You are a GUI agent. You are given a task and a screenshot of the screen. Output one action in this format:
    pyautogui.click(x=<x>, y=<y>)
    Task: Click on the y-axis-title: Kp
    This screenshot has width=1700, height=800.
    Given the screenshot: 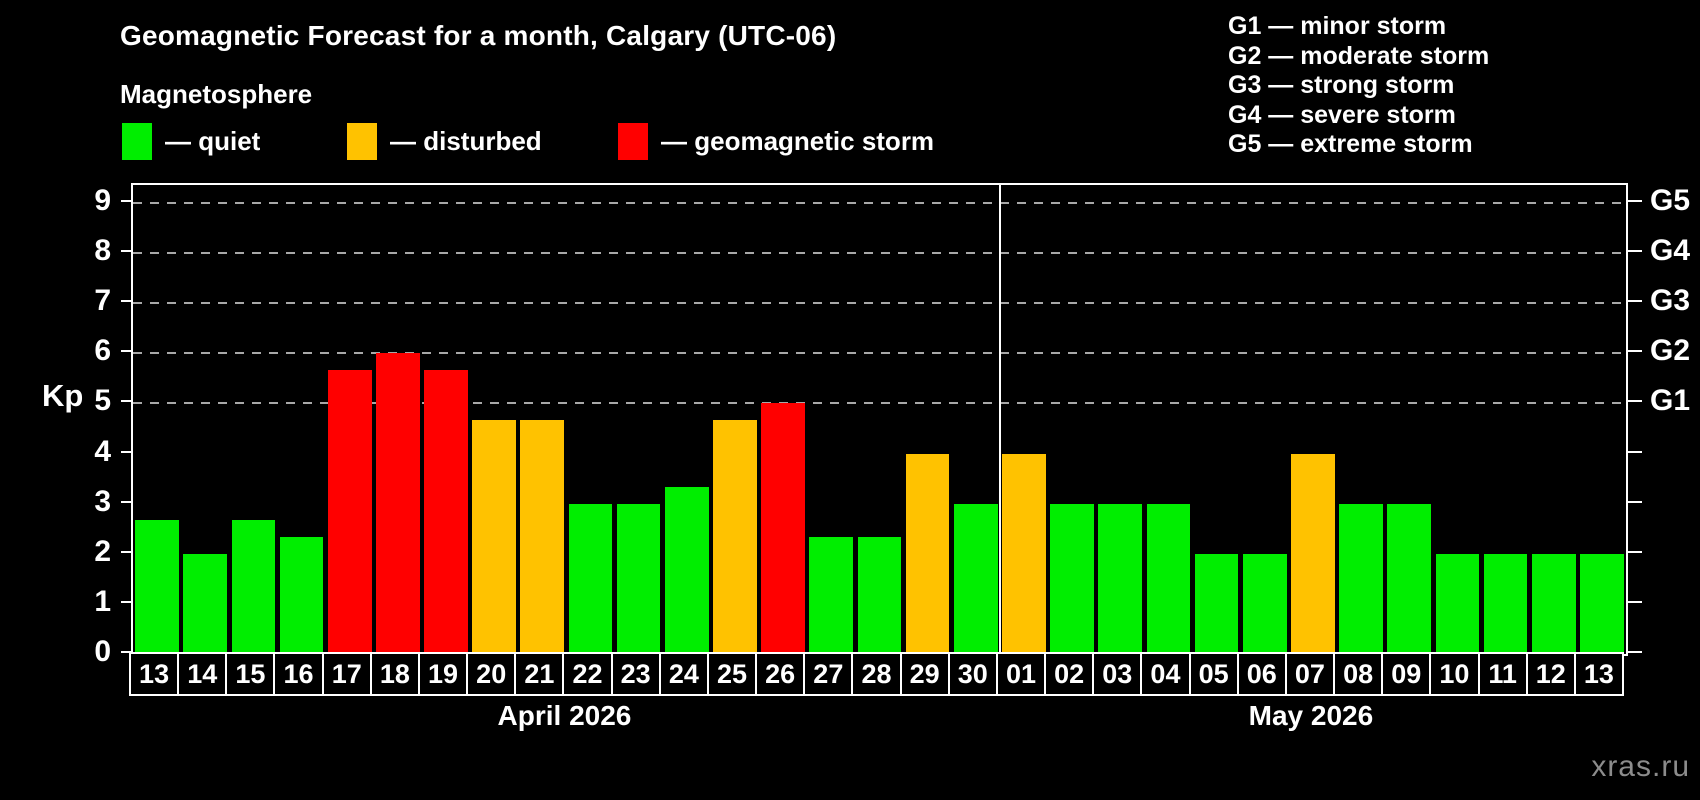 What is the action you would take?
    pyautogui.click(x=63, y=395)
    